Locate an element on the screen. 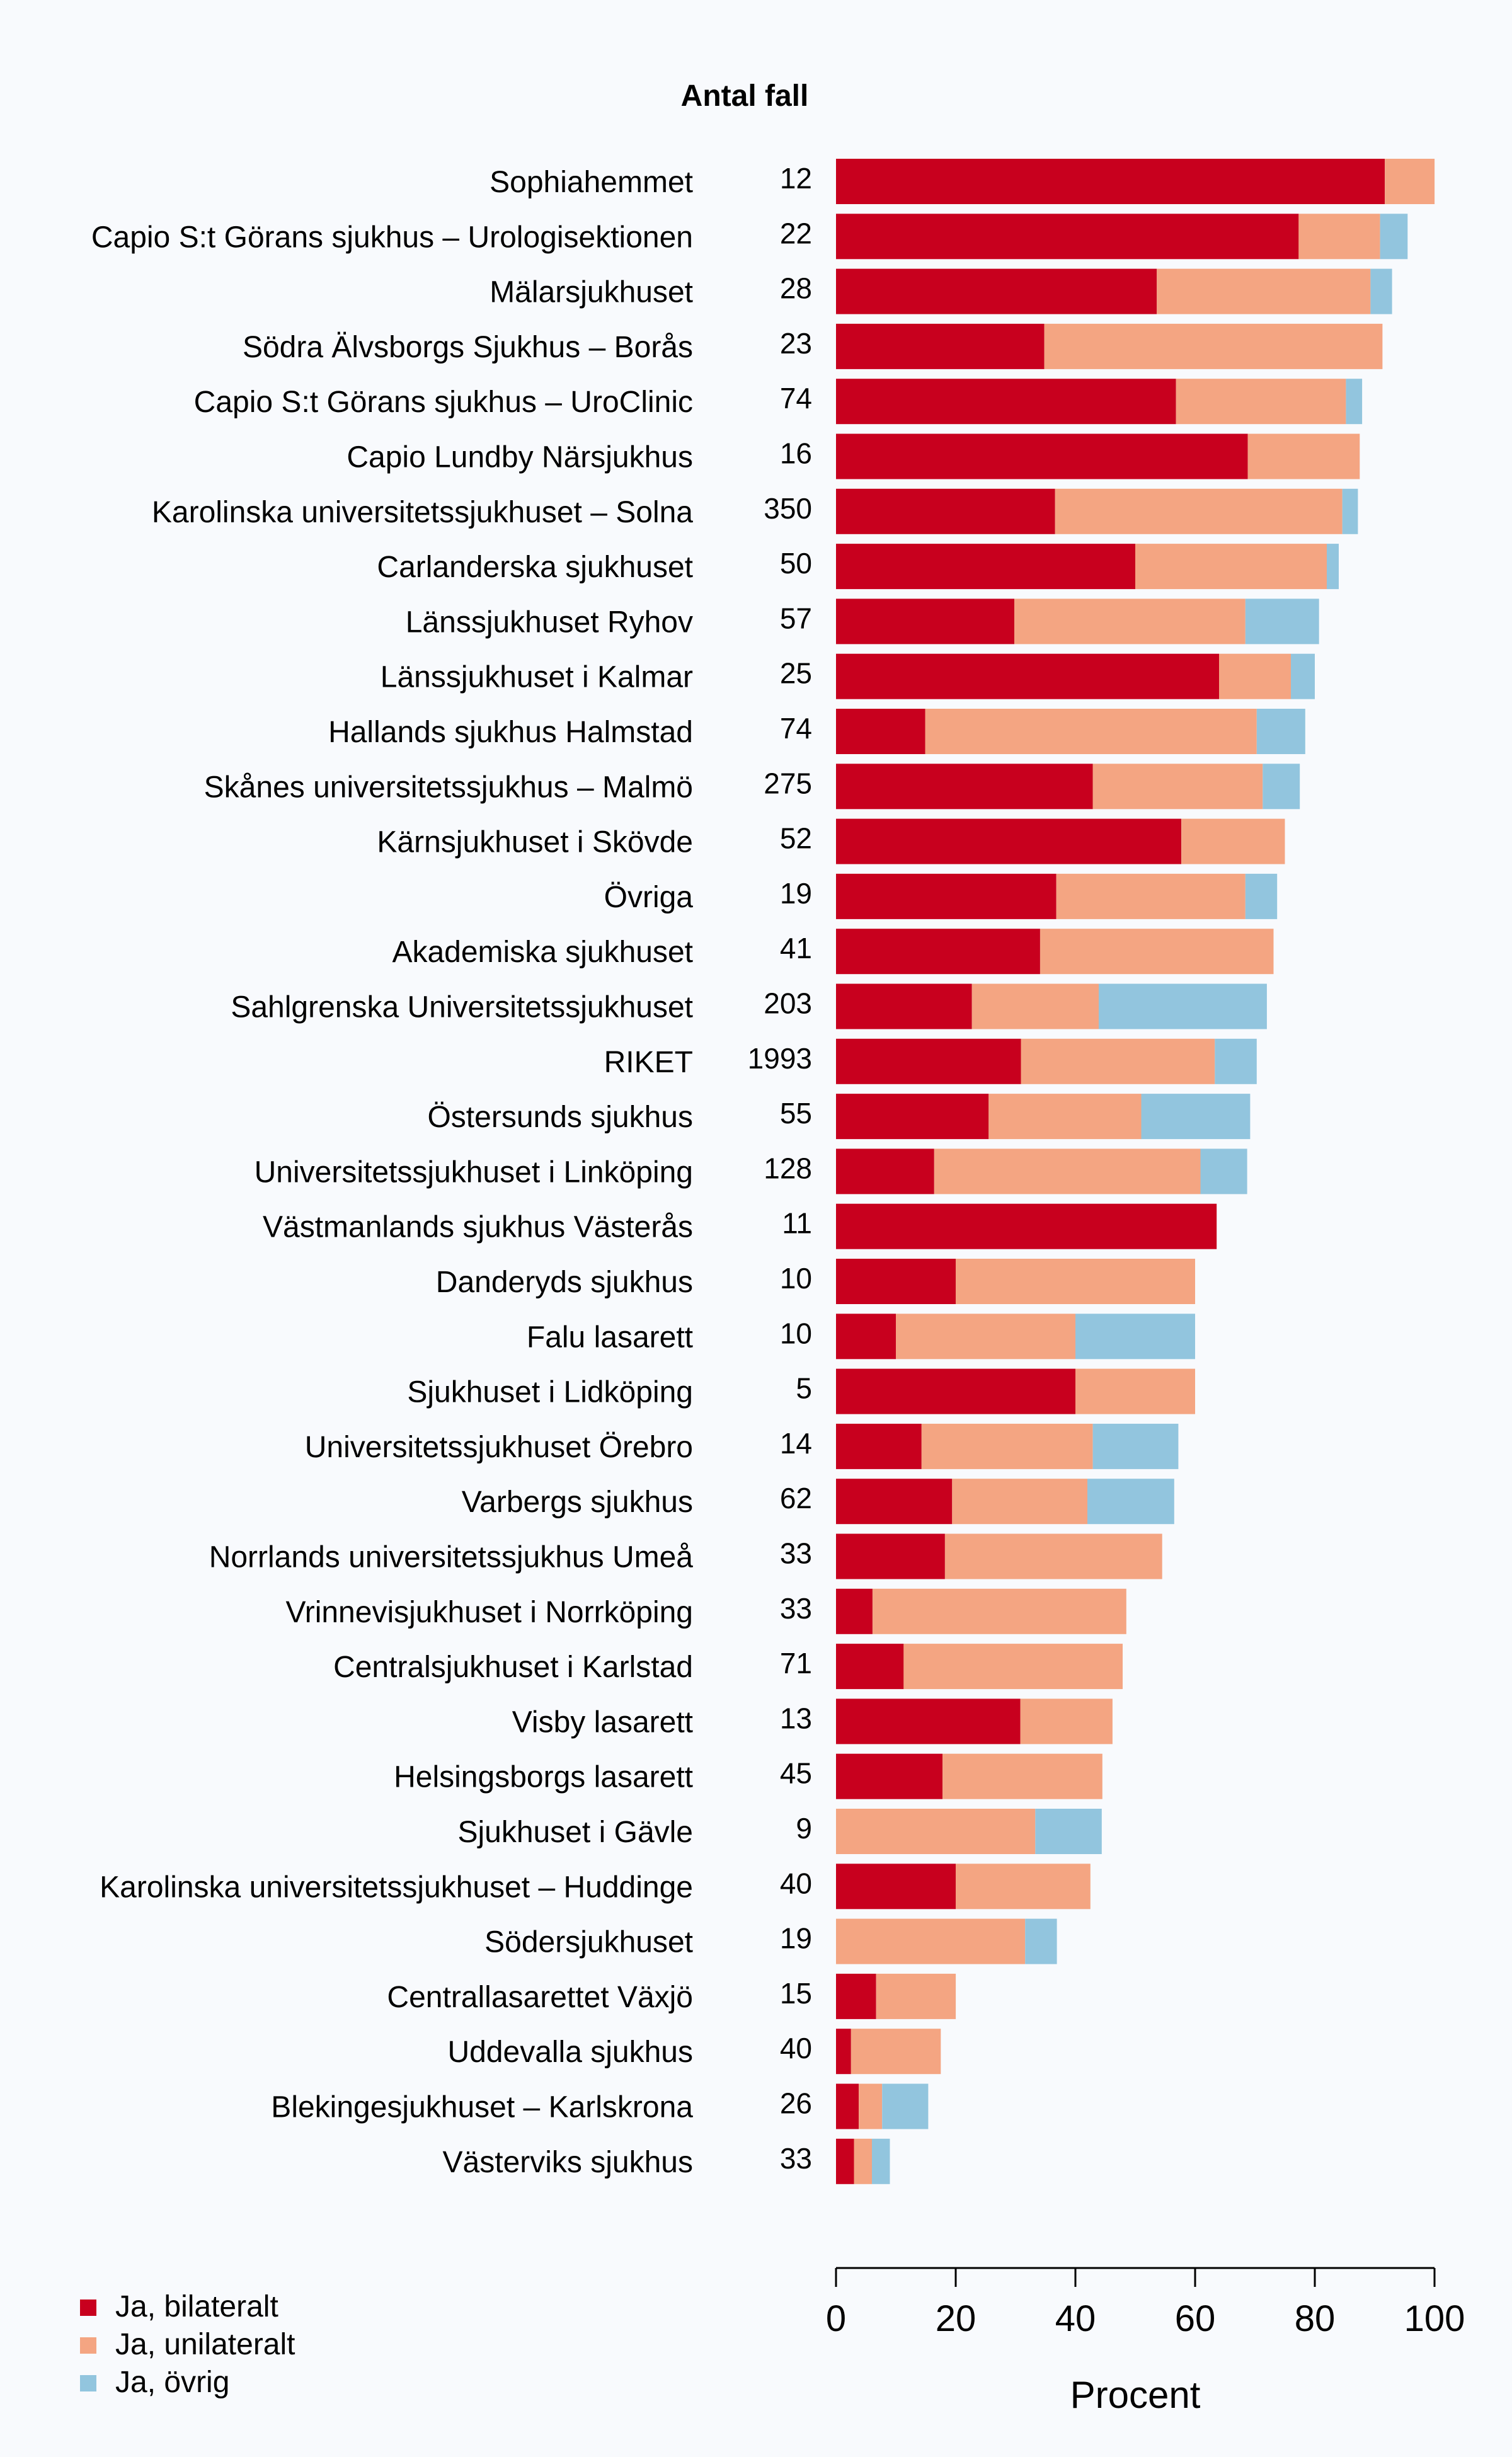  x-tick-label: 40 is located at coordinates (1075, 2318).